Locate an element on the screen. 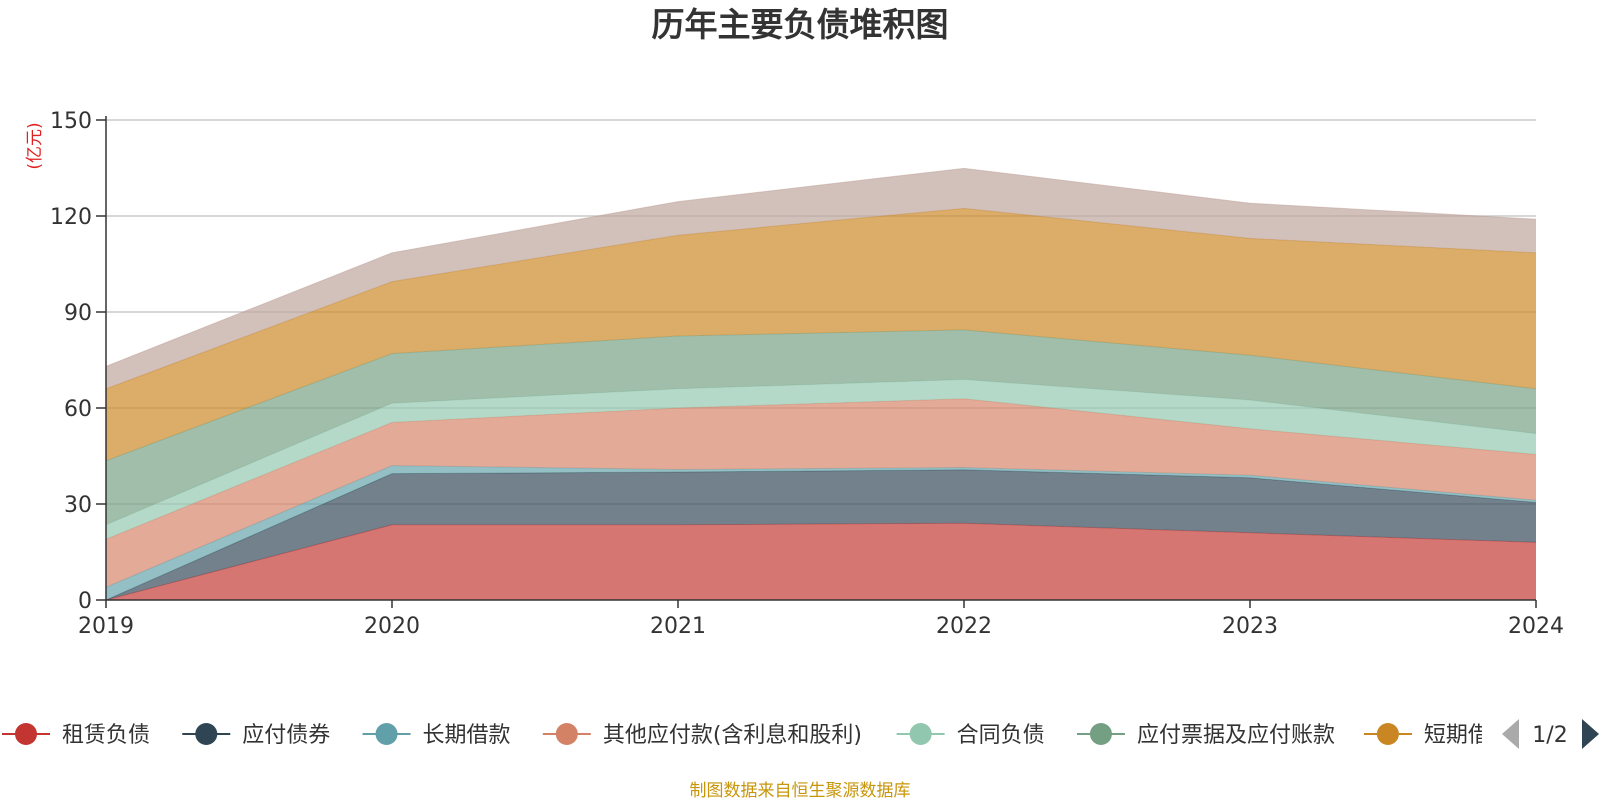 The image size is (1600, 800). y-tick-label-2: 60 is located at coordinates (78, 409).